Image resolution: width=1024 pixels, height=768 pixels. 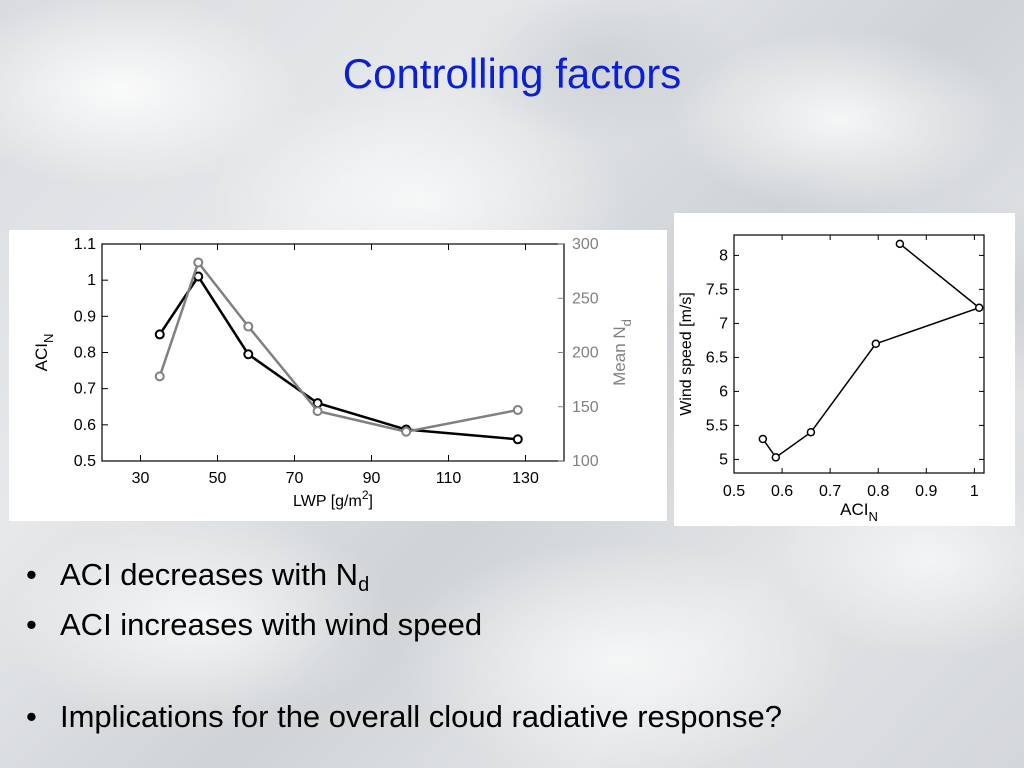 What do you see at coordinates (585, 407) in the screenshot?
I see `y2-tick-label: 150` at bounding box center [585, 407].